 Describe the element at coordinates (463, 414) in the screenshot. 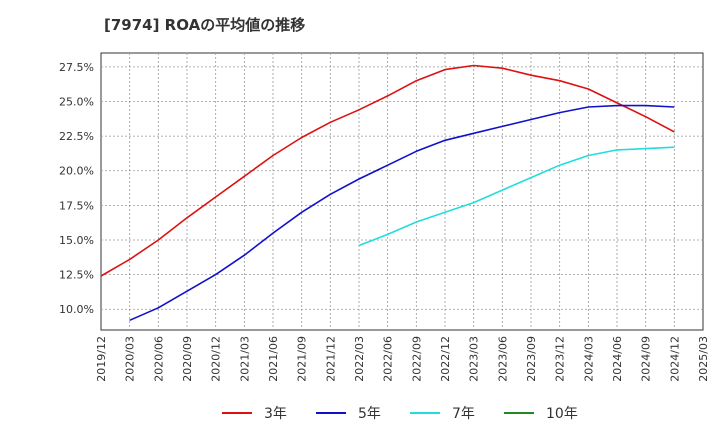

I see `legend-label: 7年` at that location.